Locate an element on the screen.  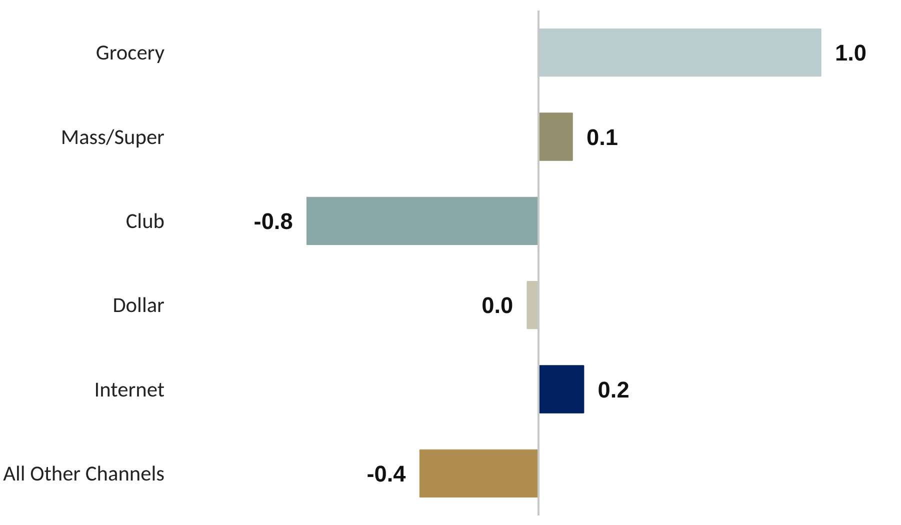
data-label: 0.1 is located at coordinates (602, 137).